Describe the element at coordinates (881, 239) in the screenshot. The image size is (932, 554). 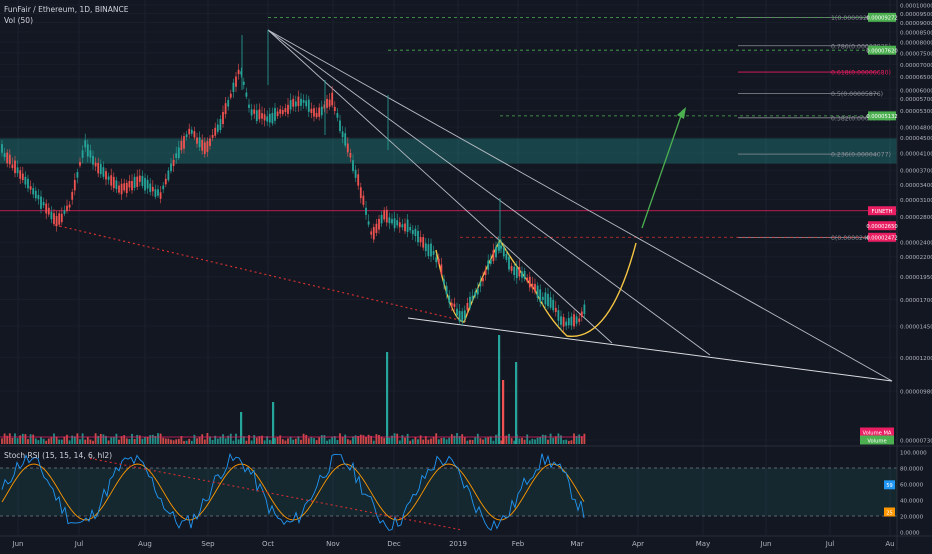
I see `price-badge-text: 0.00002472` at that location.